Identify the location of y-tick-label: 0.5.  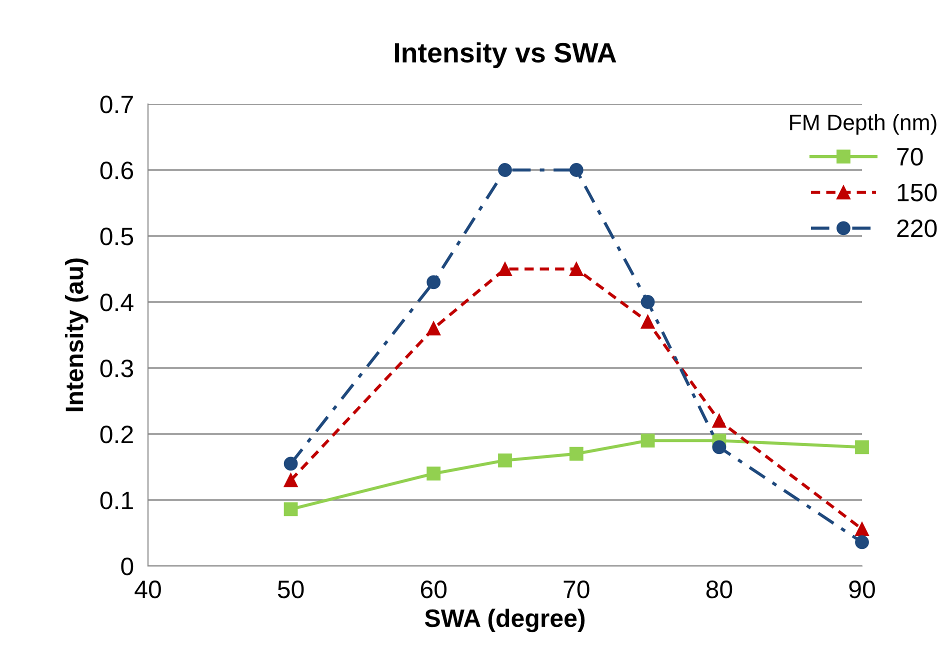
(117, 237).